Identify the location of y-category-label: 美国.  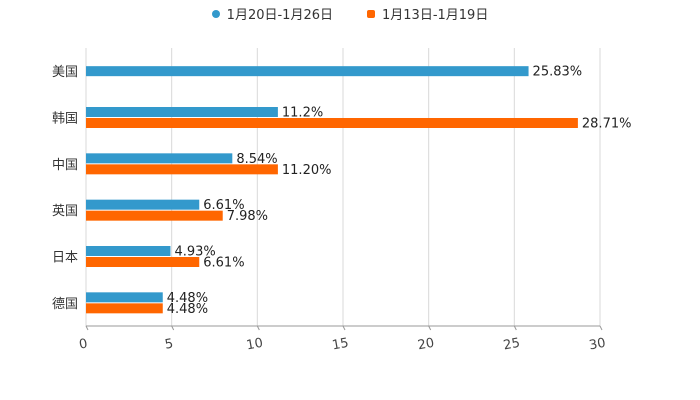
(65, 72).